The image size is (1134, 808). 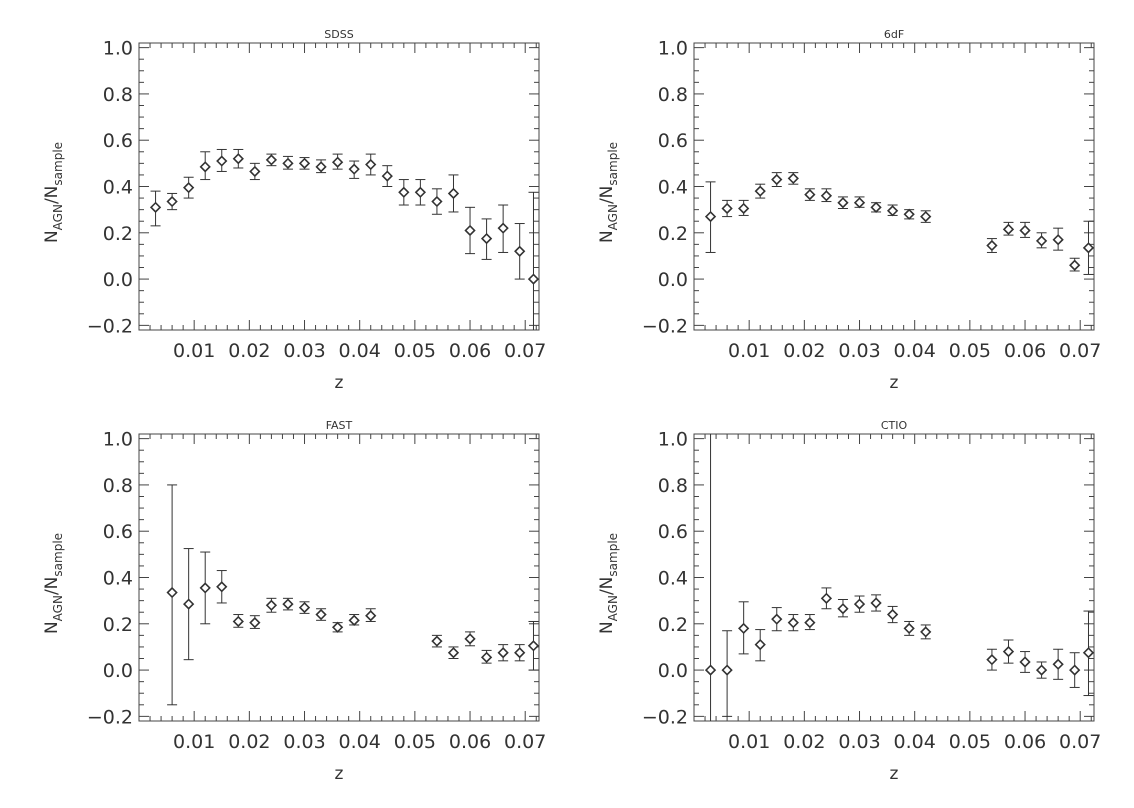 What do you see at coordinates (525, 742) in the screenshot?
I see `fast-x-tick-label: 0.07` at bounding box center [525, 742].